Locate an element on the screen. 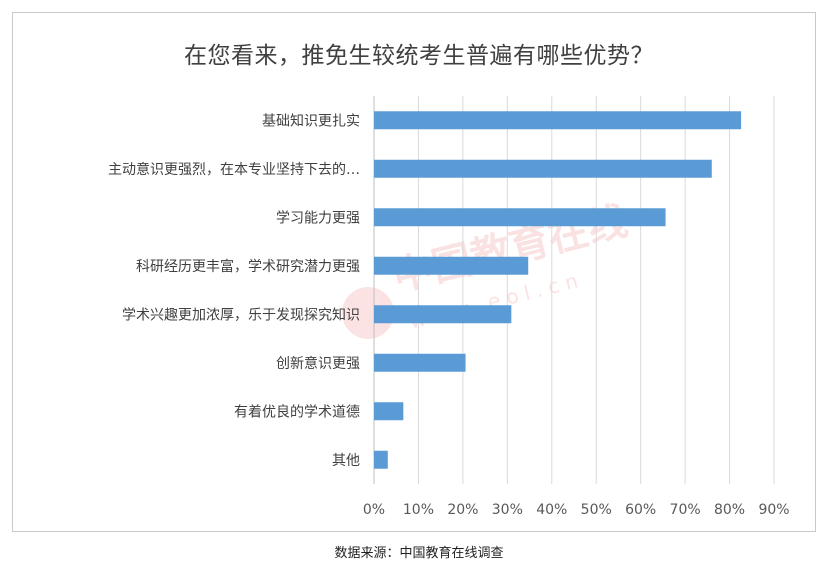 This screenshot has width=838, height=571. category-label: 基础知识更扎实 is located at coordinates (311, 120).